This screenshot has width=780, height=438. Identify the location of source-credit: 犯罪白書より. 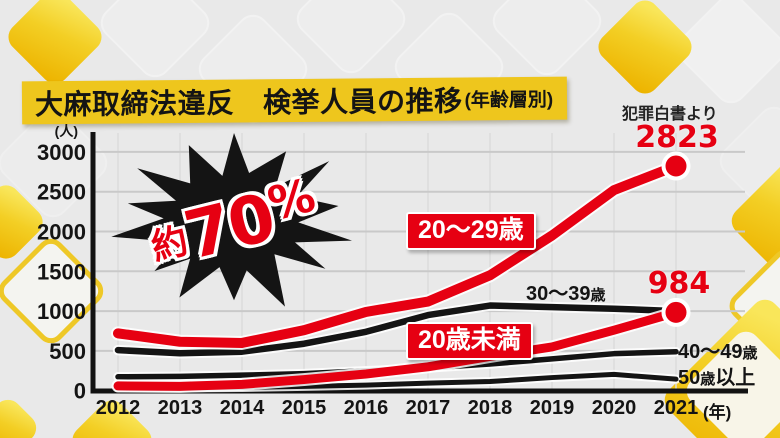
(670, 114).